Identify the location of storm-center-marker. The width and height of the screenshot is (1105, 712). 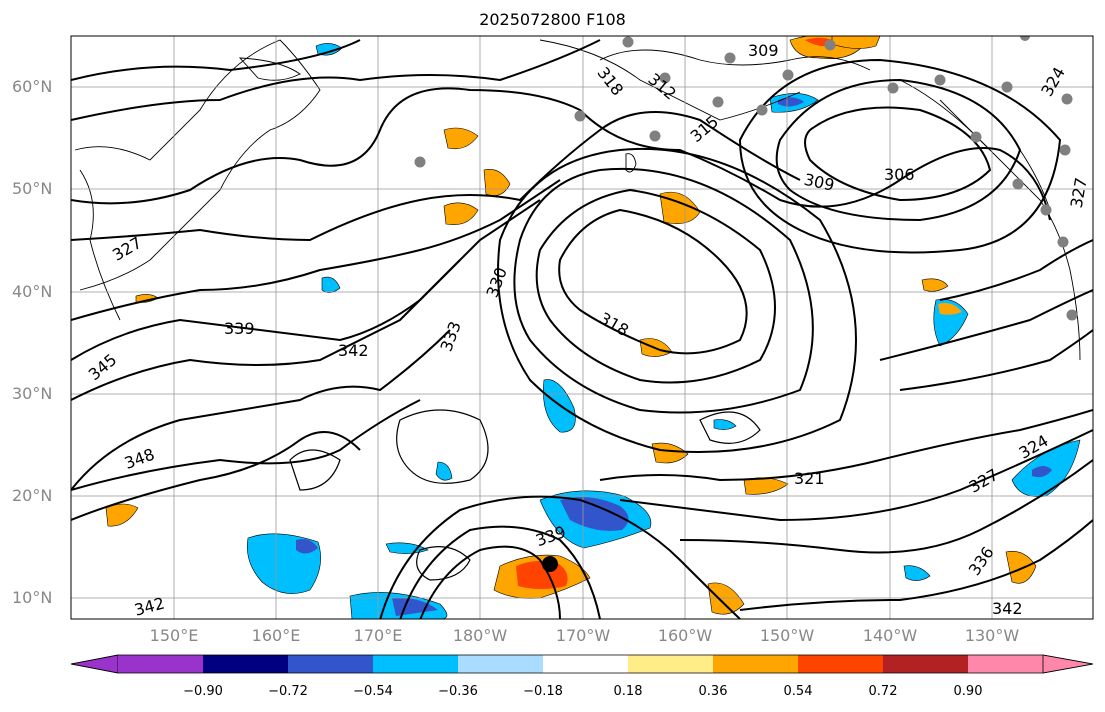
(550, 564).